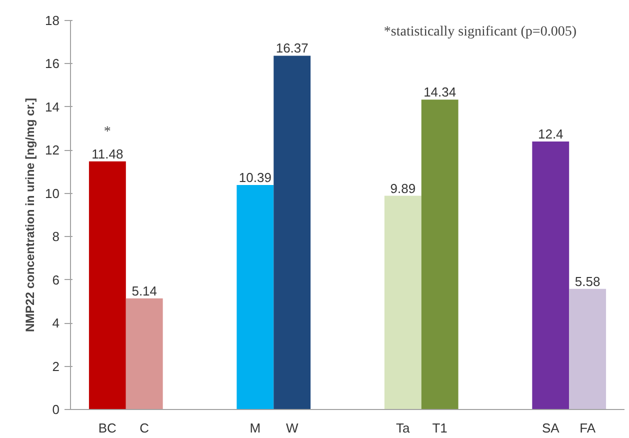 Image resolution: width=629 pixels, height=438 pixels. I want to click on y-tick-label: 4, so click(56, 323).